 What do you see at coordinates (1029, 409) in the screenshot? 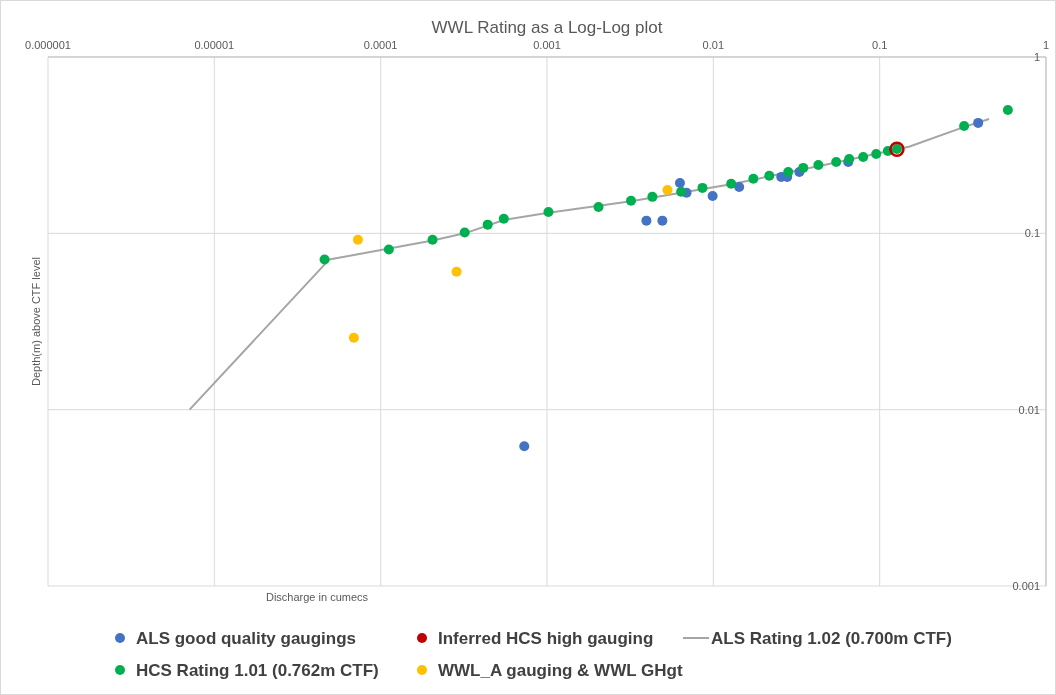
I see `y-tick-label: 0.01` at bounding box center [1029, 409].